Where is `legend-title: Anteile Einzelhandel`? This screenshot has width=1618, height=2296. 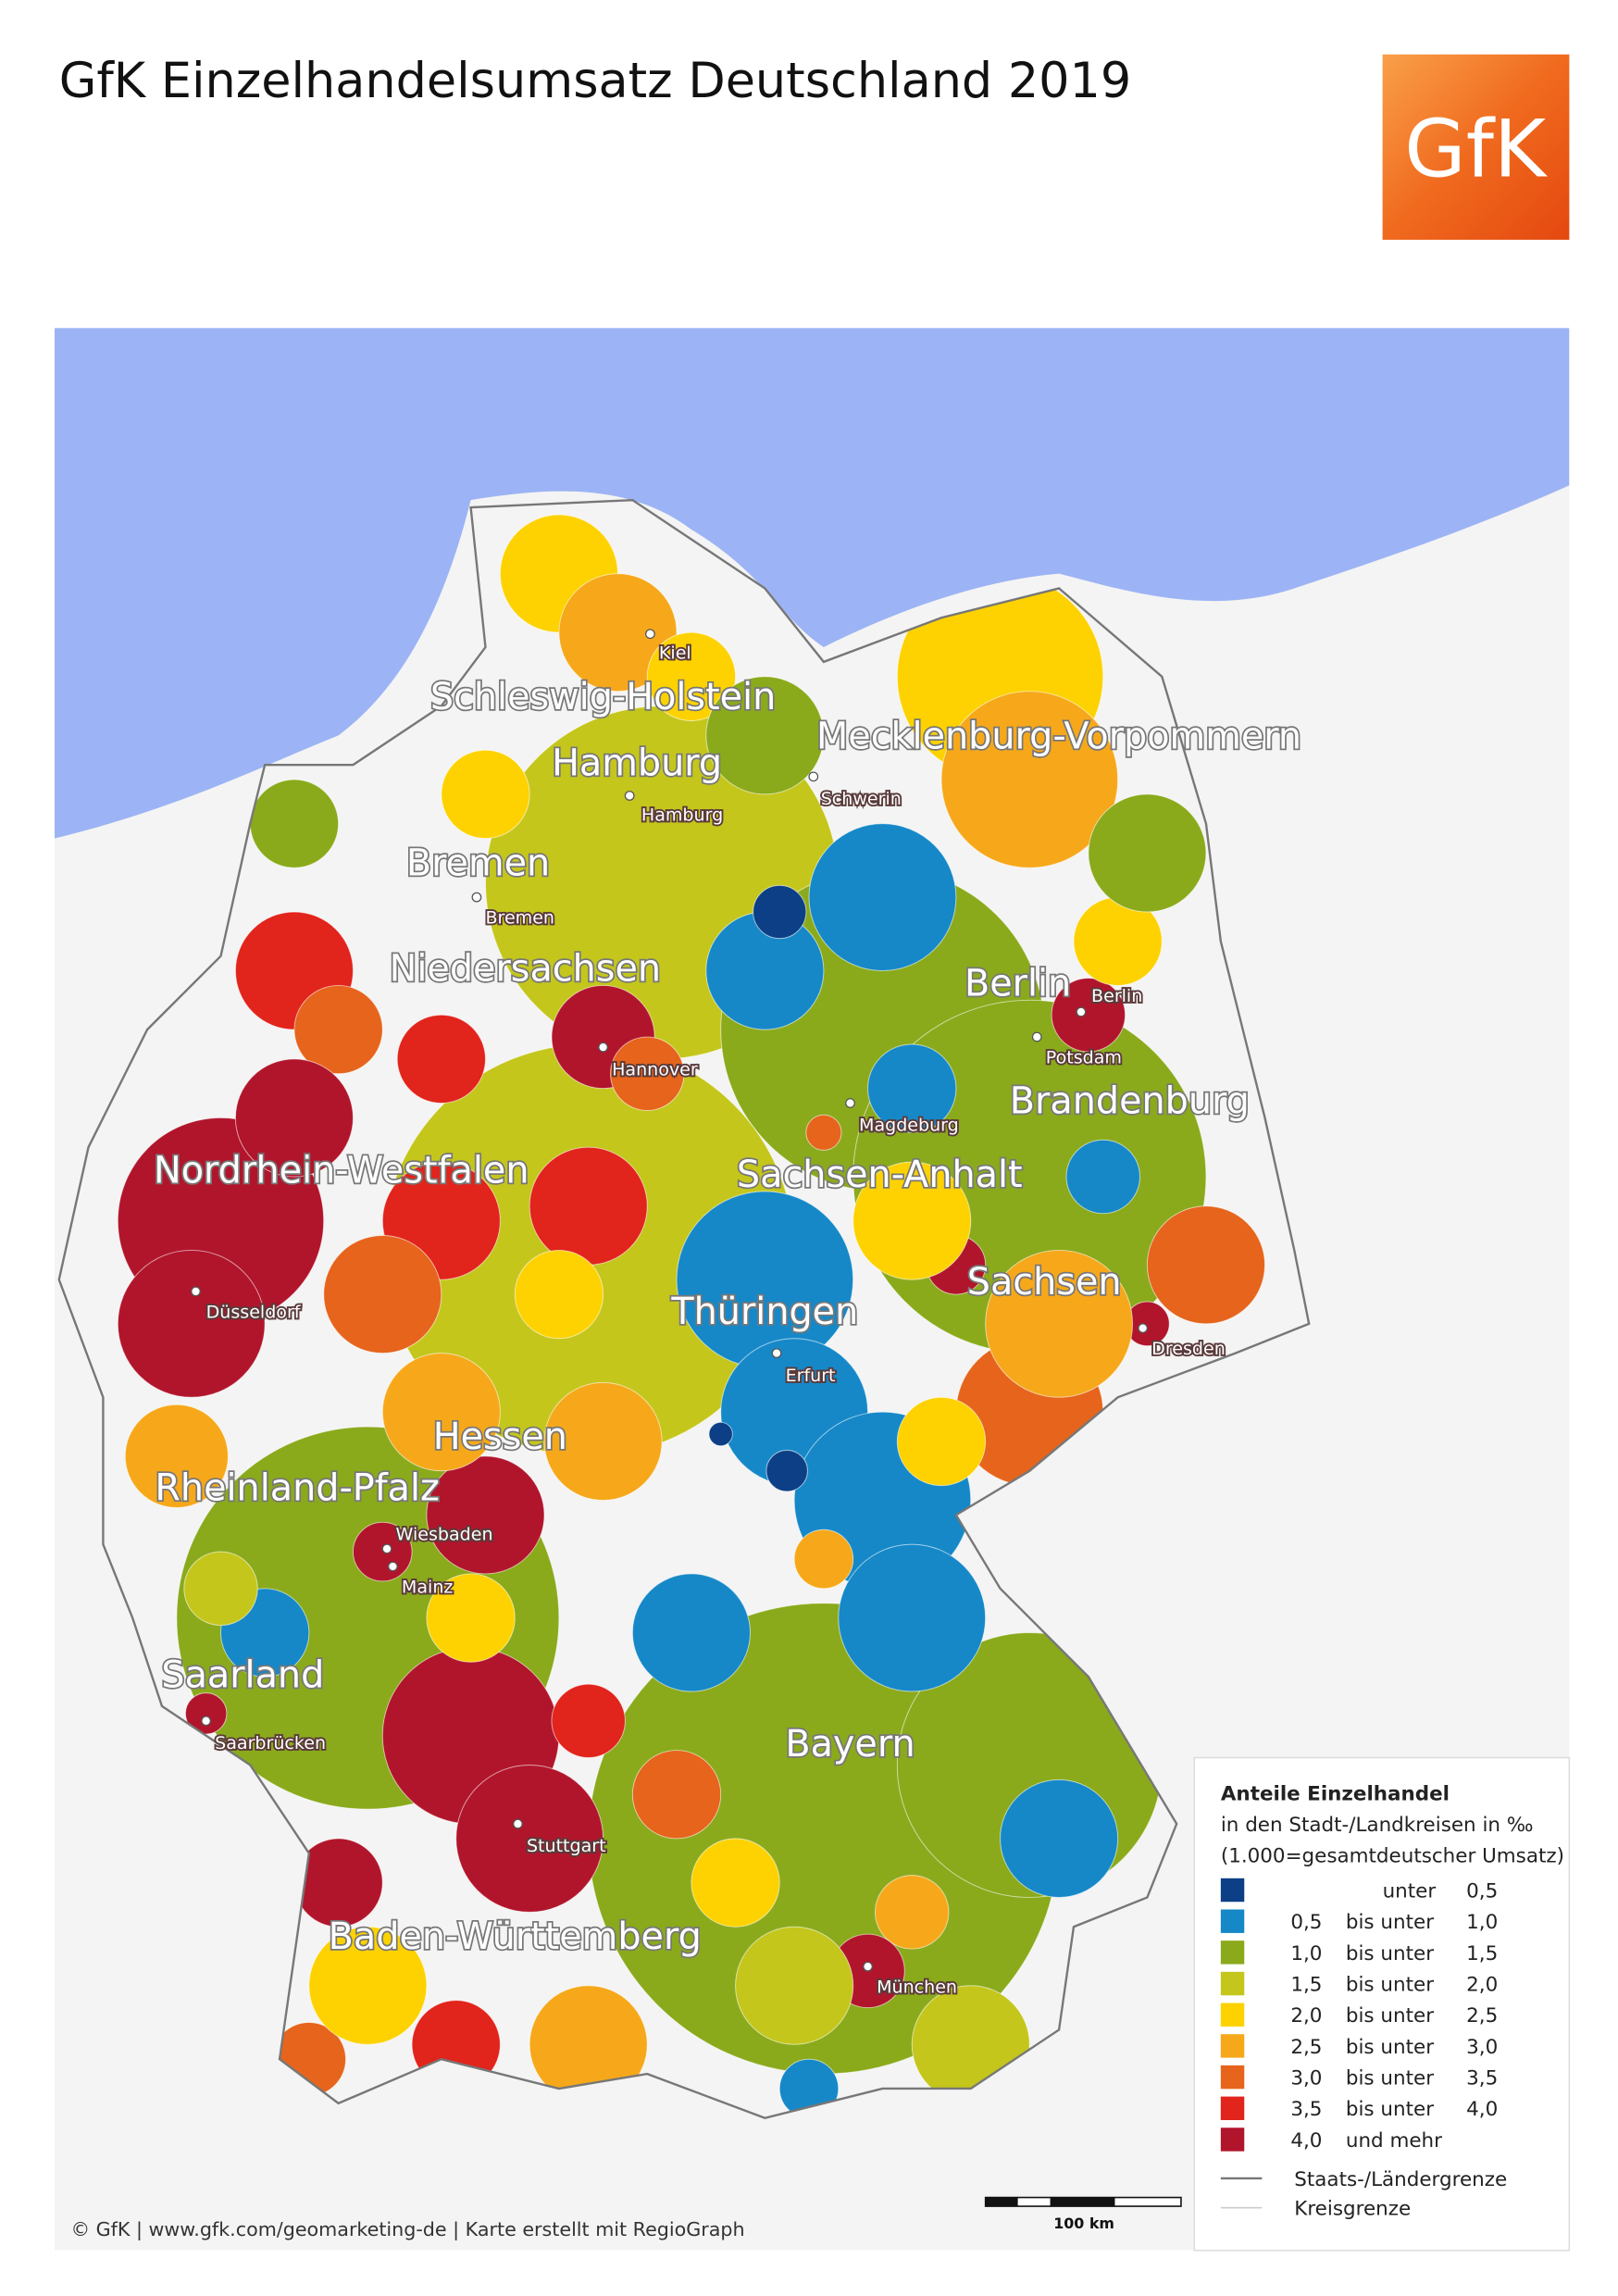 legend-title: Anteile Einzelhandel is located at coordinates (1335, 1794).